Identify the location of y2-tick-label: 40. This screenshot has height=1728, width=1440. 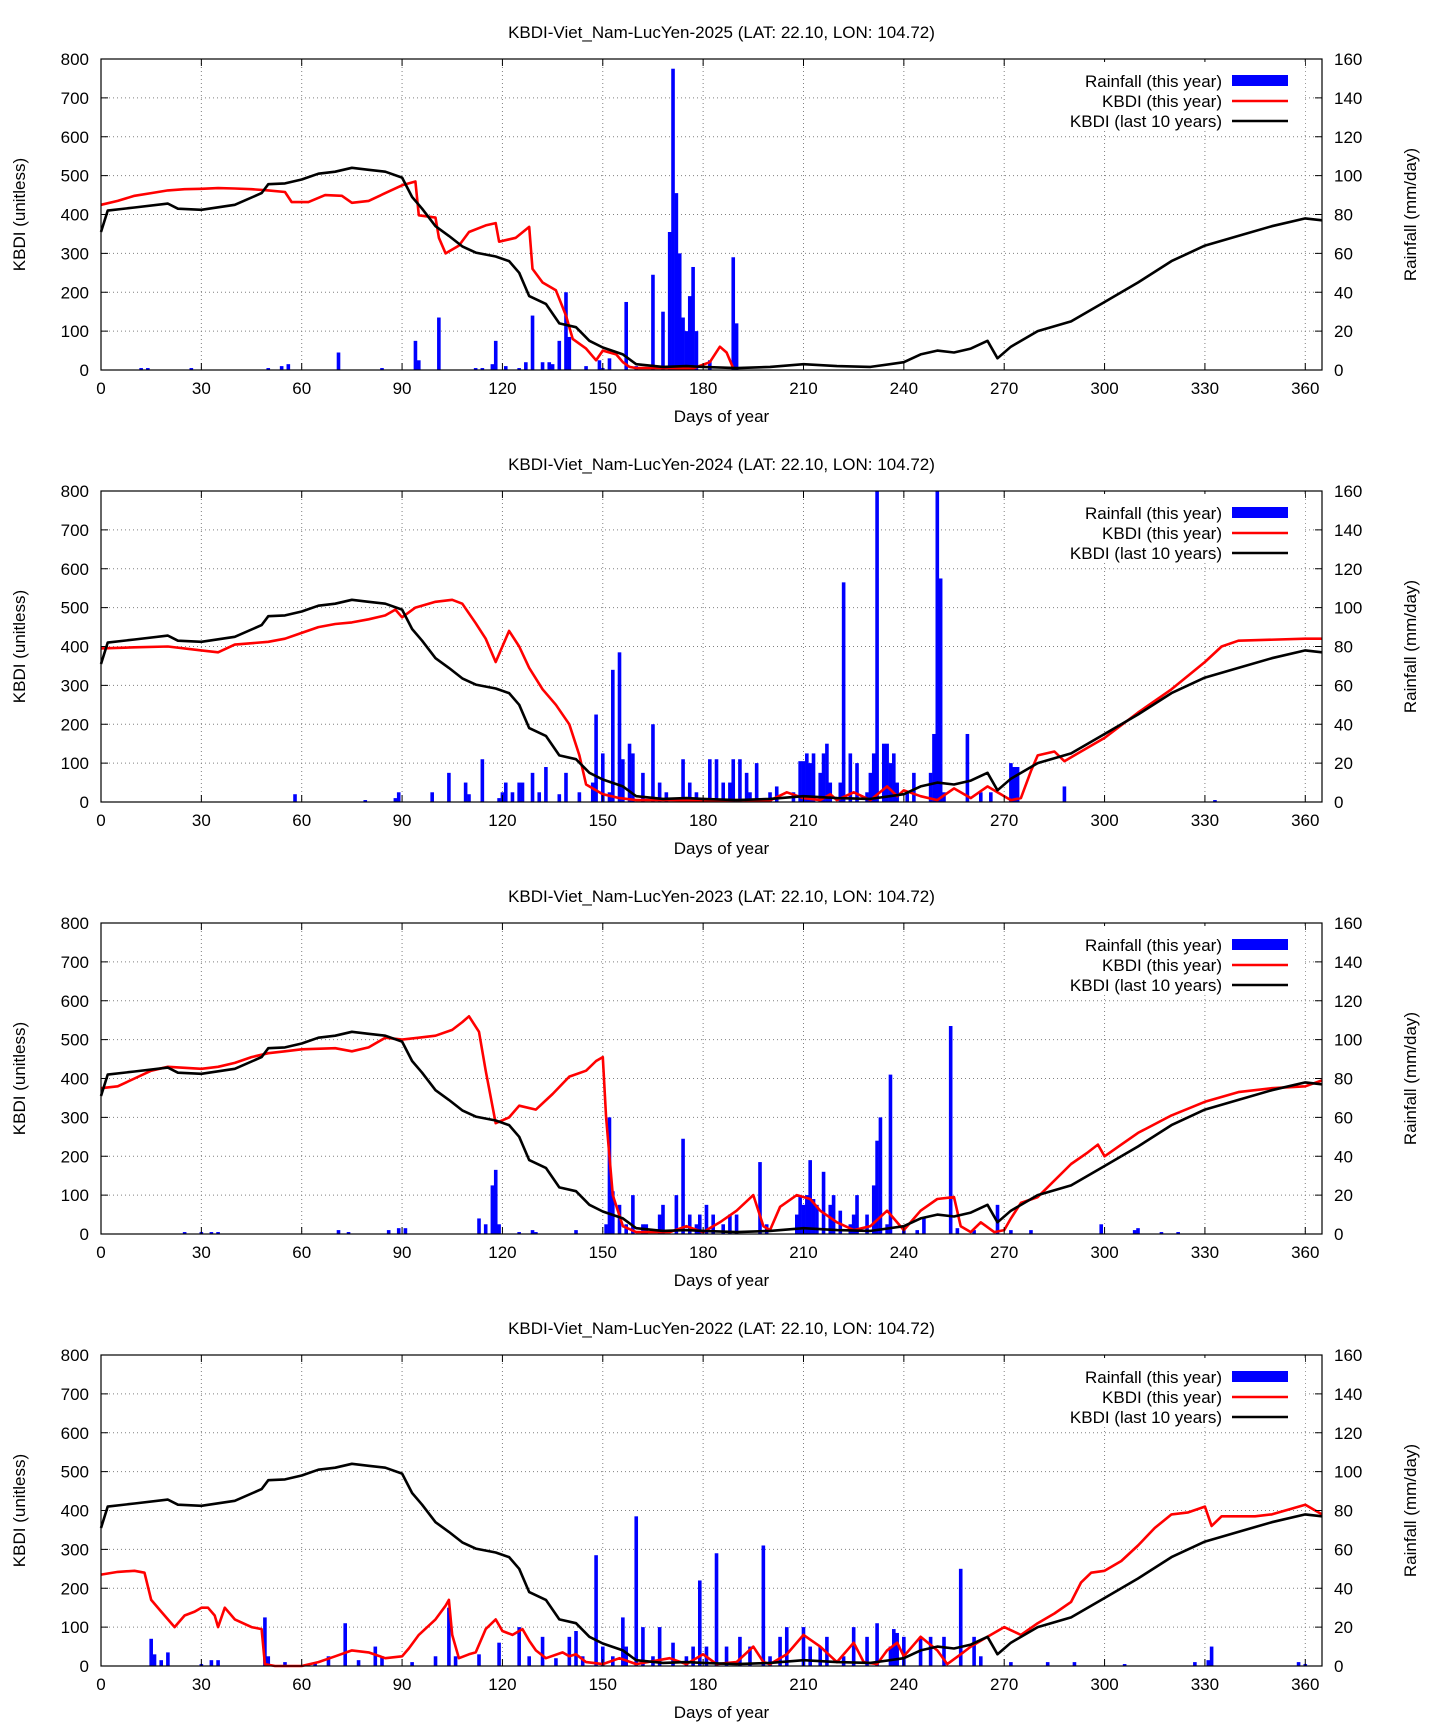
(1343, 1588).